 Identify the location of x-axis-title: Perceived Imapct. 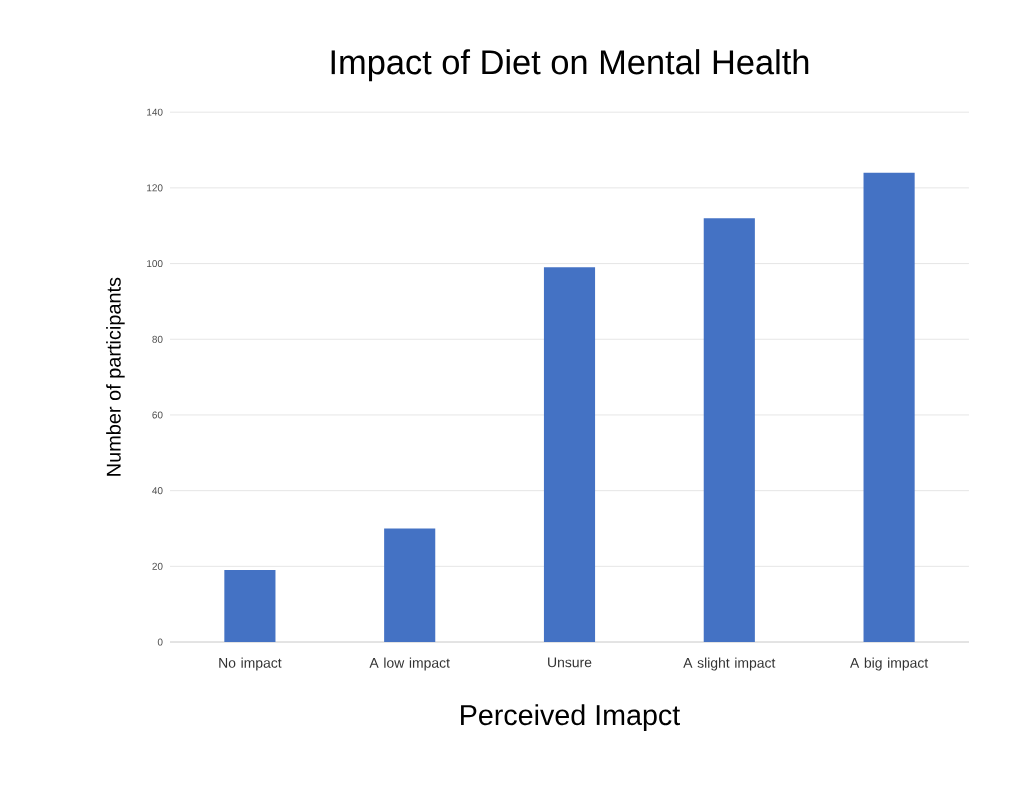
(571, 718).